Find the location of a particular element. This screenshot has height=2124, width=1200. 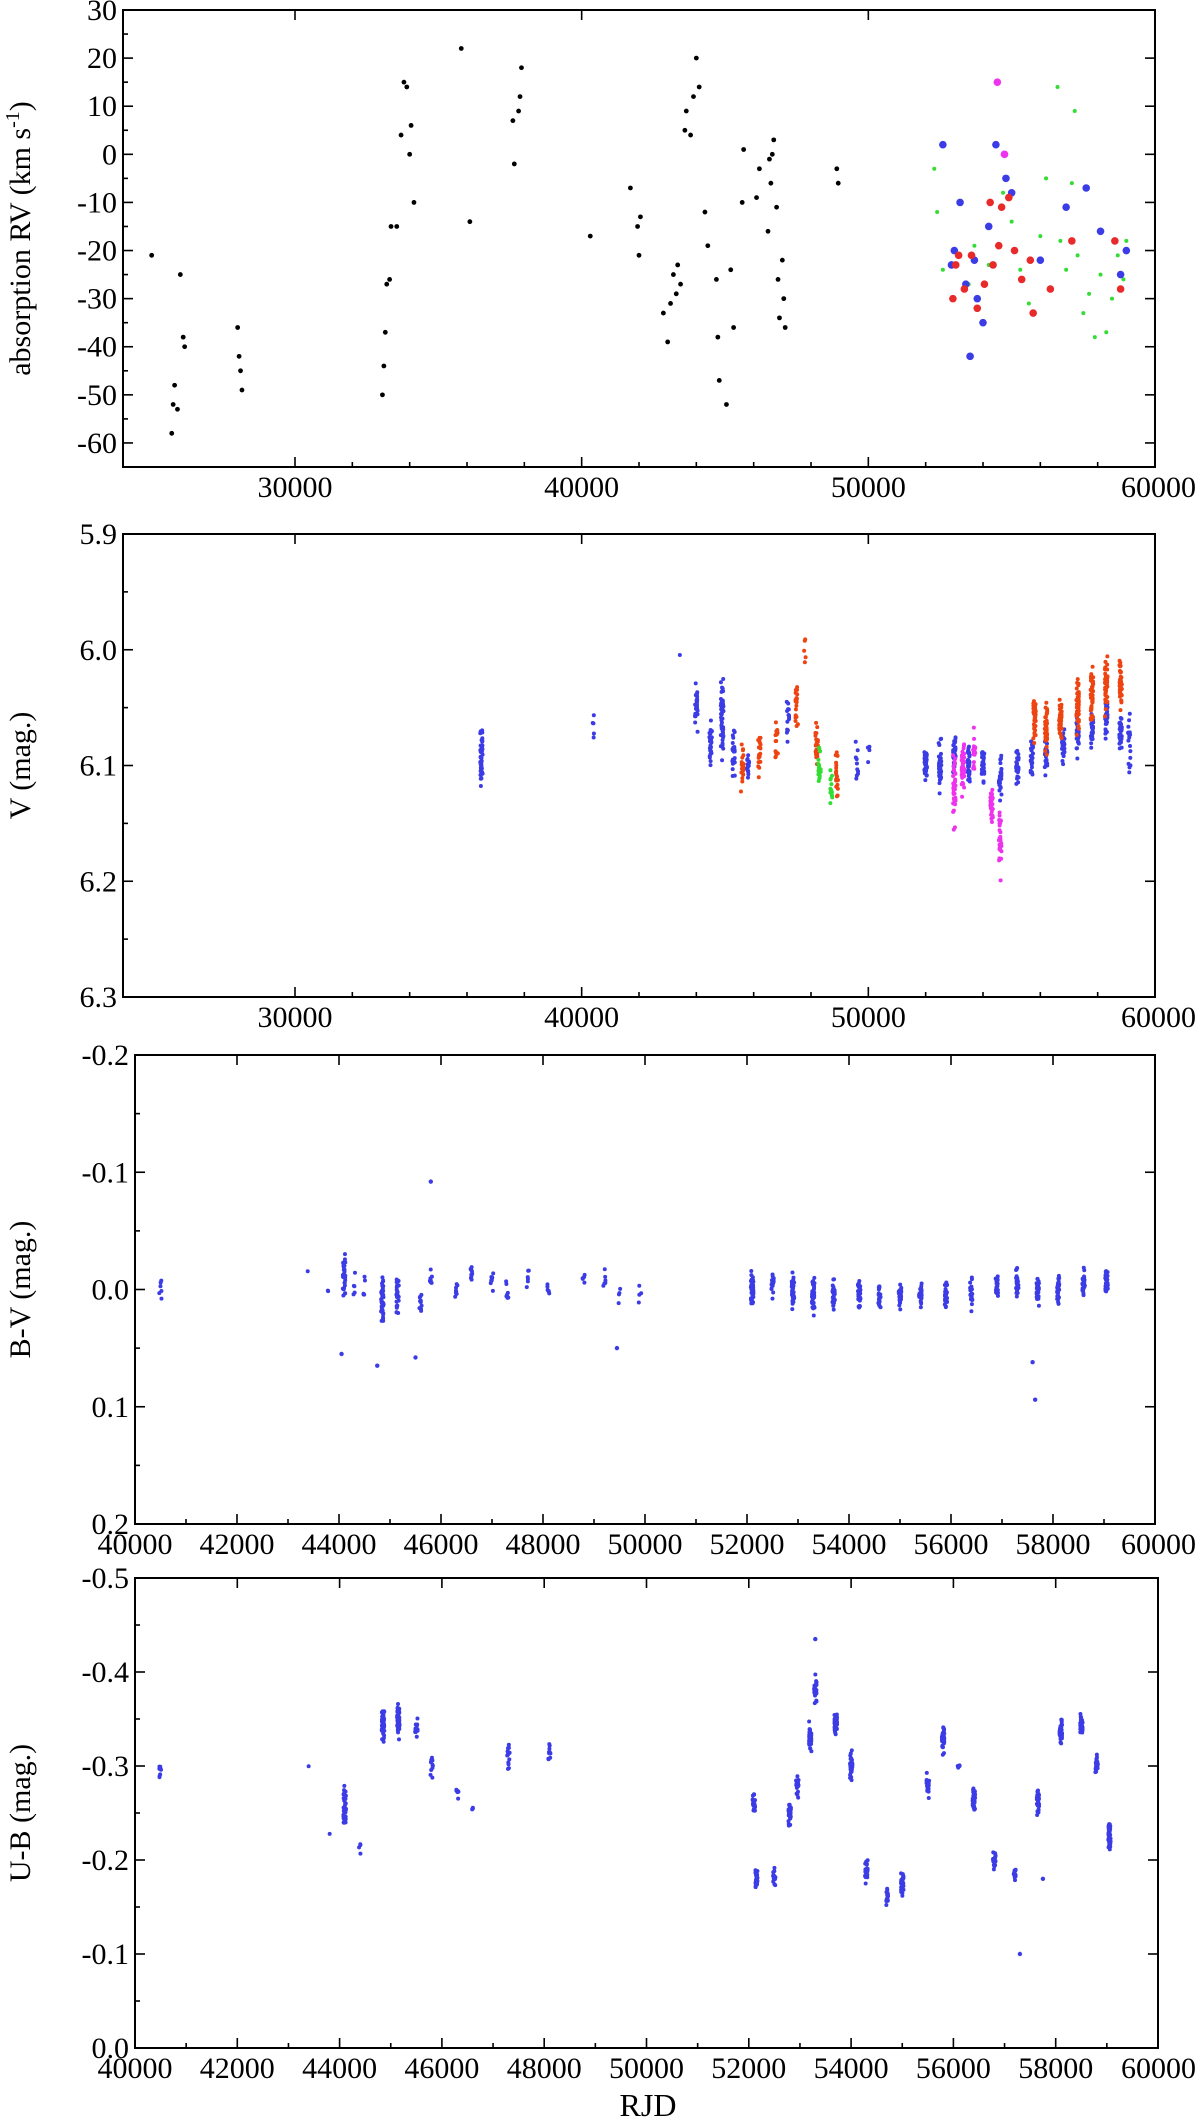

data-point-red is located at coordinates (1115, 241).